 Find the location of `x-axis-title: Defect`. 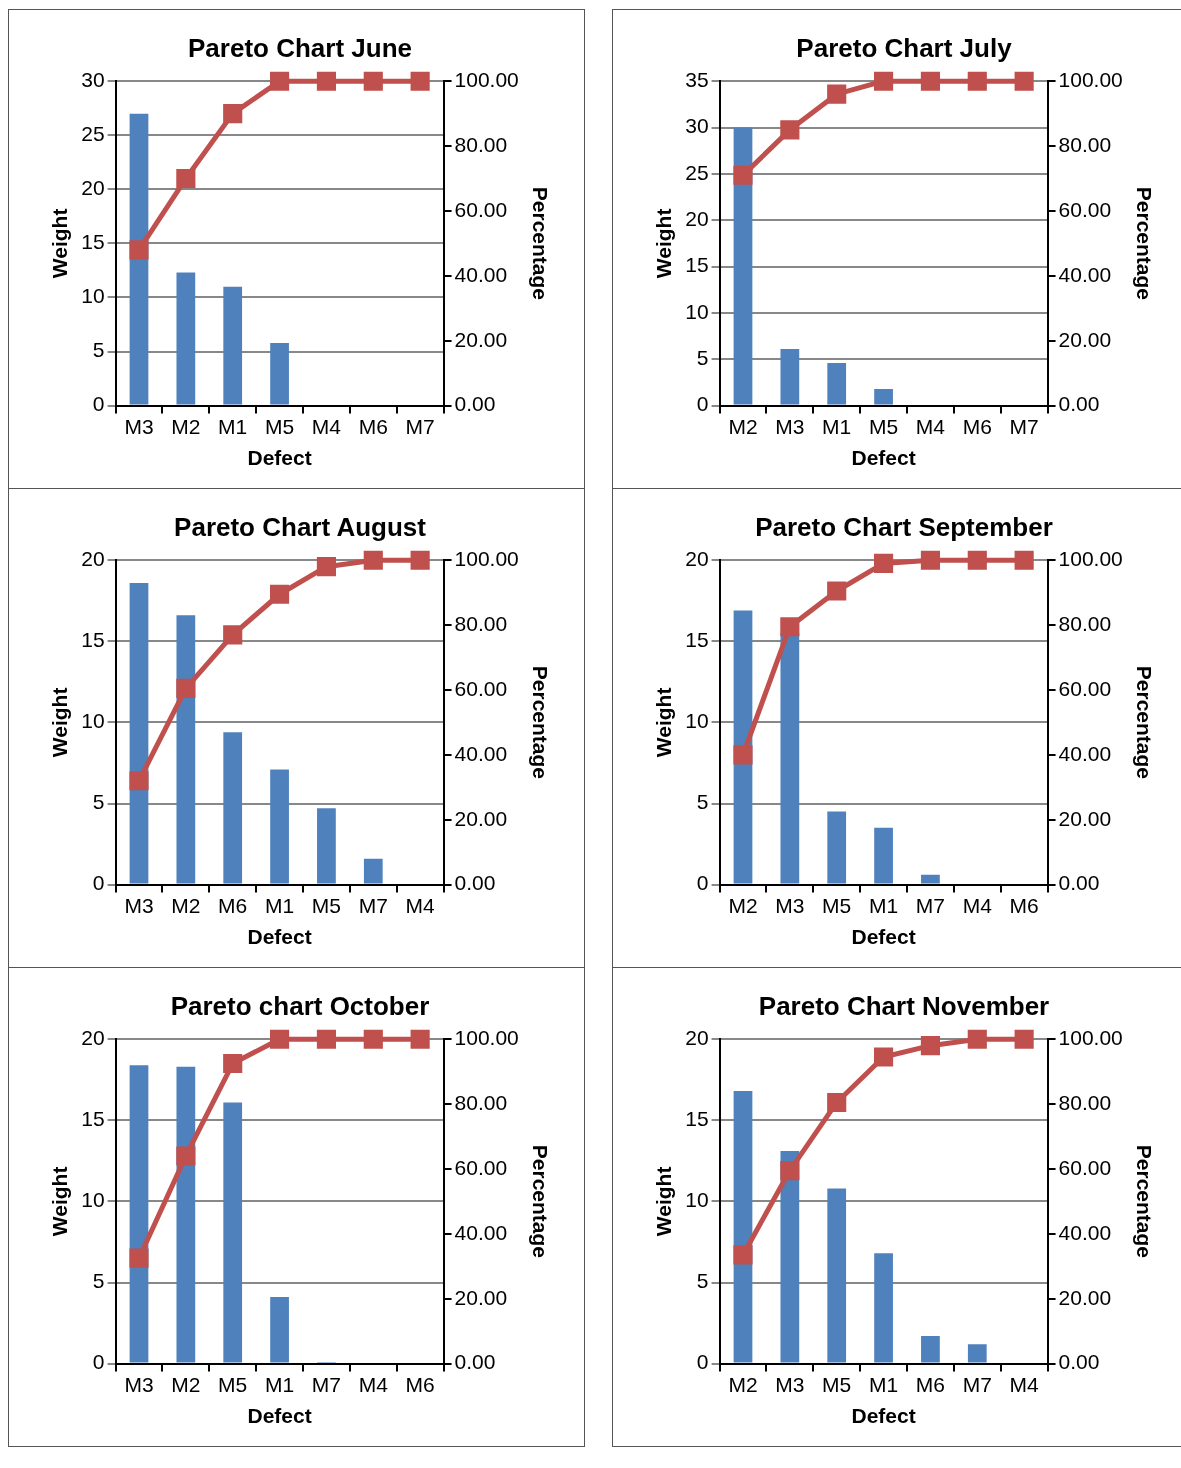

x-axis-title: Defect is located at coordinates (279, 937).